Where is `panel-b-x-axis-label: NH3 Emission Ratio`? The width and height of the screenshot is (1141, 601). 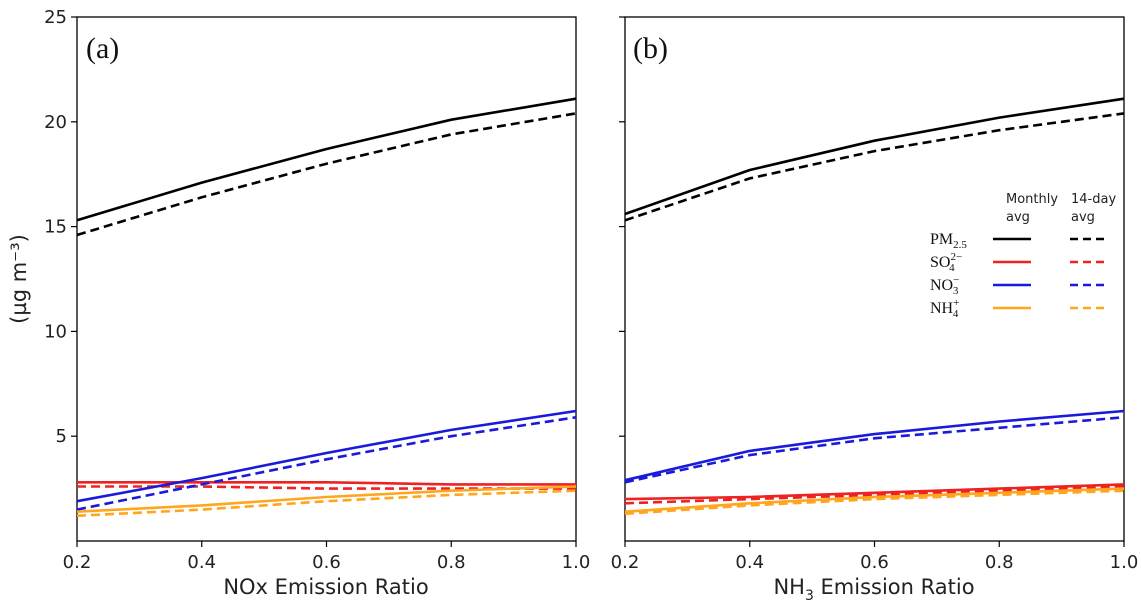
panel-b-x-axis-label: NH3 Emission Ratio is located at coordinates (873, 588).